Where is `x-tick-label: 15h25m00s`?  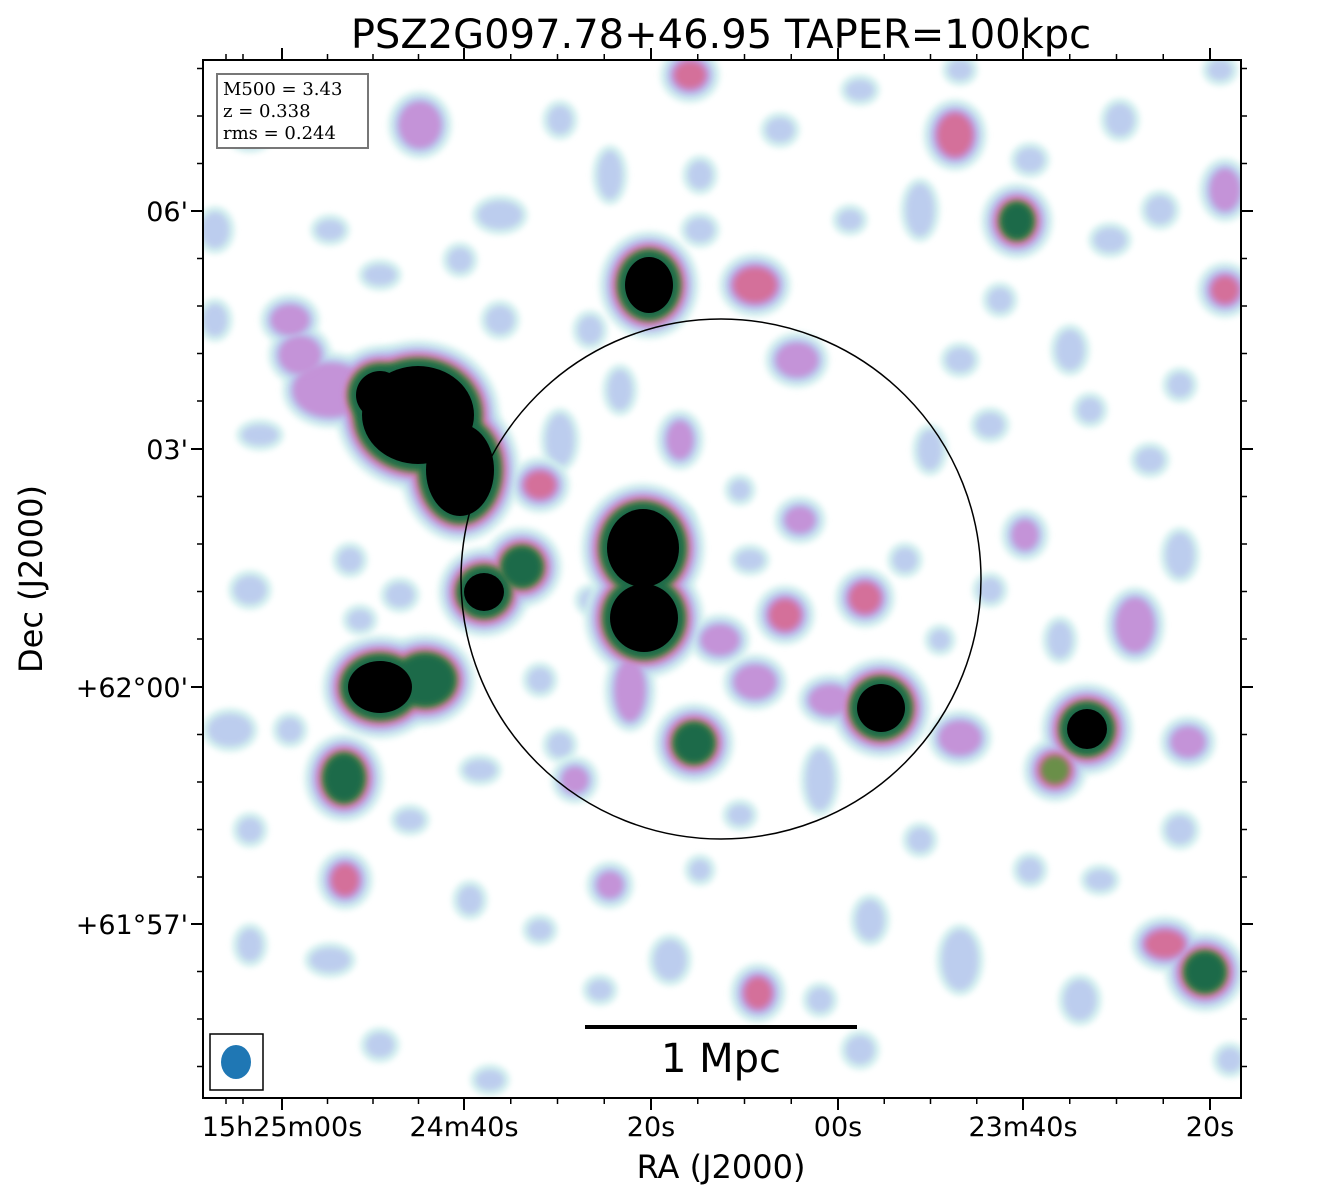 x-tick-label: 15h25m00s is located at coordinates (282, 1127).